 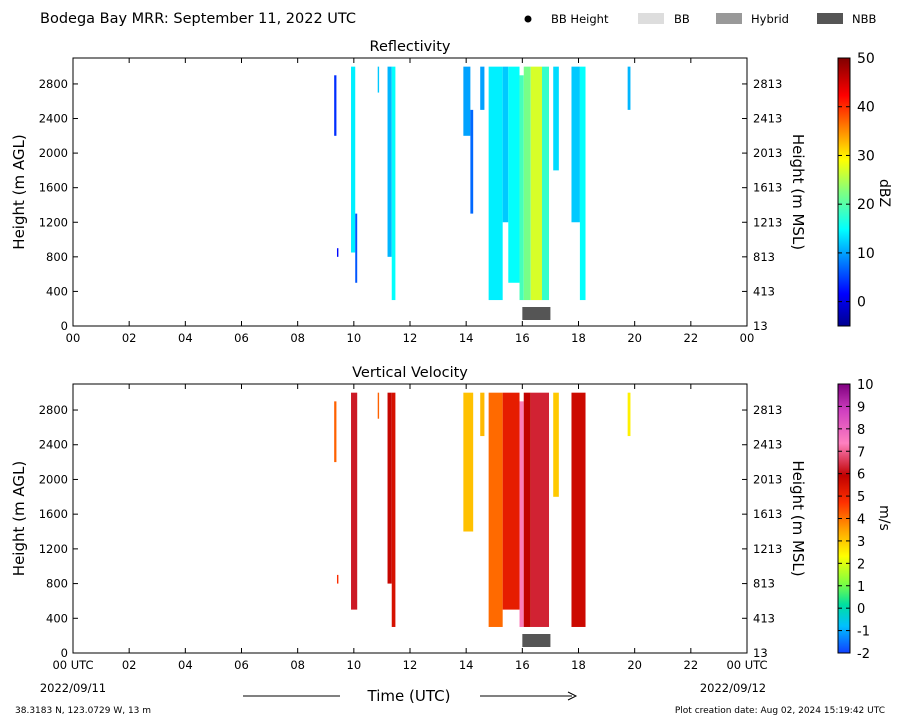 What do you see at coordinates (767, 84) in the screenshot?
I see `right-y-tick-label: 2813` at bounding box center [767, 84].